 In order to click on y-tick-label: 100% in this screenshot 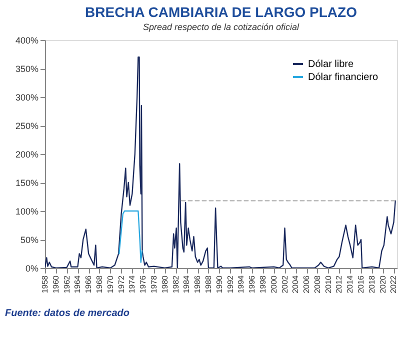, I will do `click(26, 211)`.